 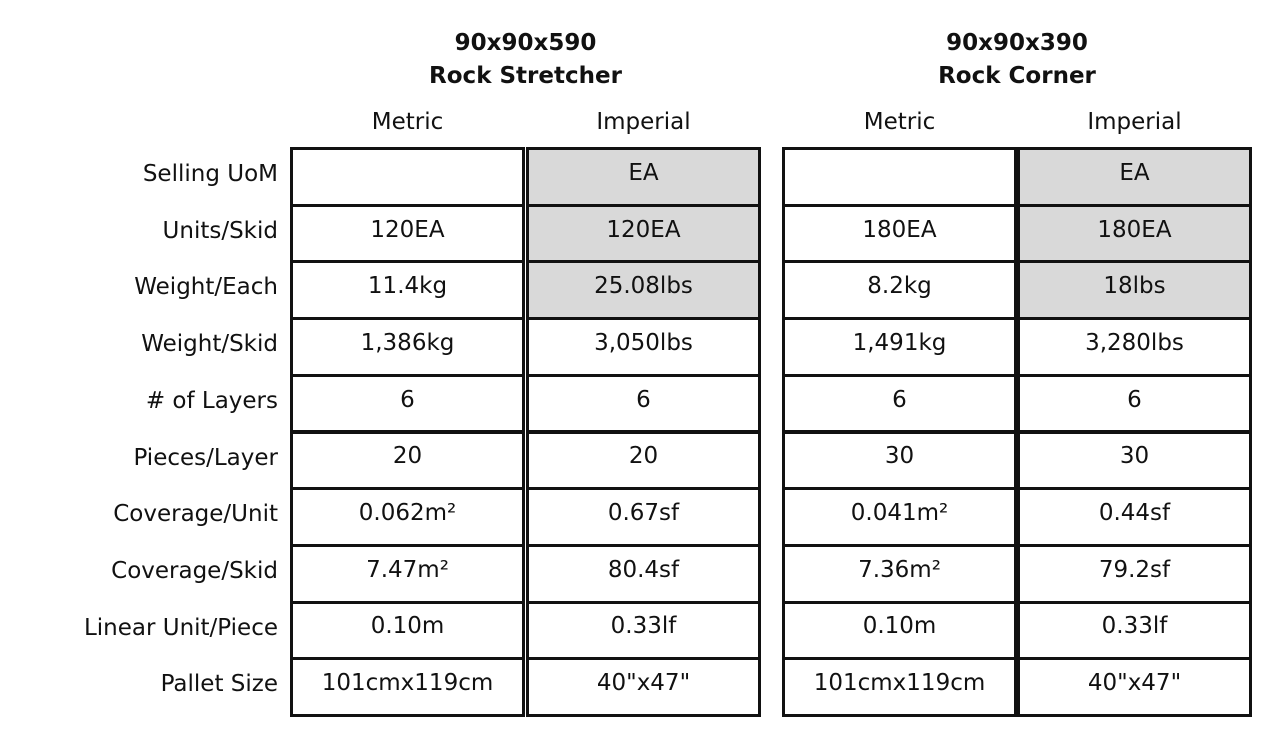 What do you see at coordinates (194, 570) in the screenshot?
I see `row-label: Coverage/Skid` at bounding box center [194, 570].